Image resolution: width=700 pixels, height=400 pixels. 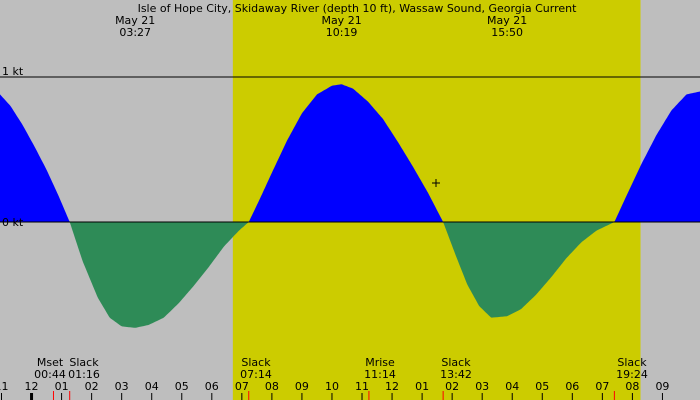 What do you see at coordinates (50, 362) in the screenshot?
I see `event-name-0: Mset` at bounding box center [50, 362].